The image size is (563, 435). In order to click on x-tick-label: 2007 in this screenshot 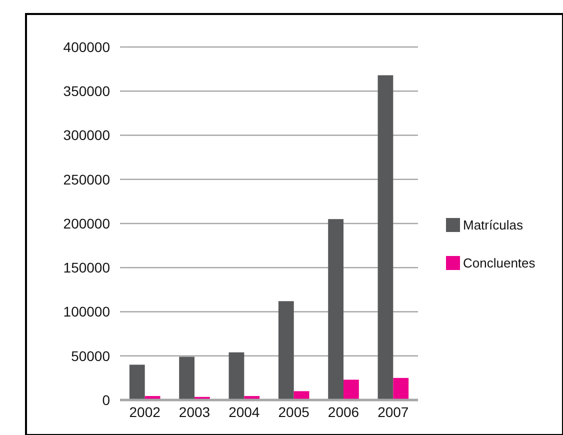, I will do `click(393, 412)`.